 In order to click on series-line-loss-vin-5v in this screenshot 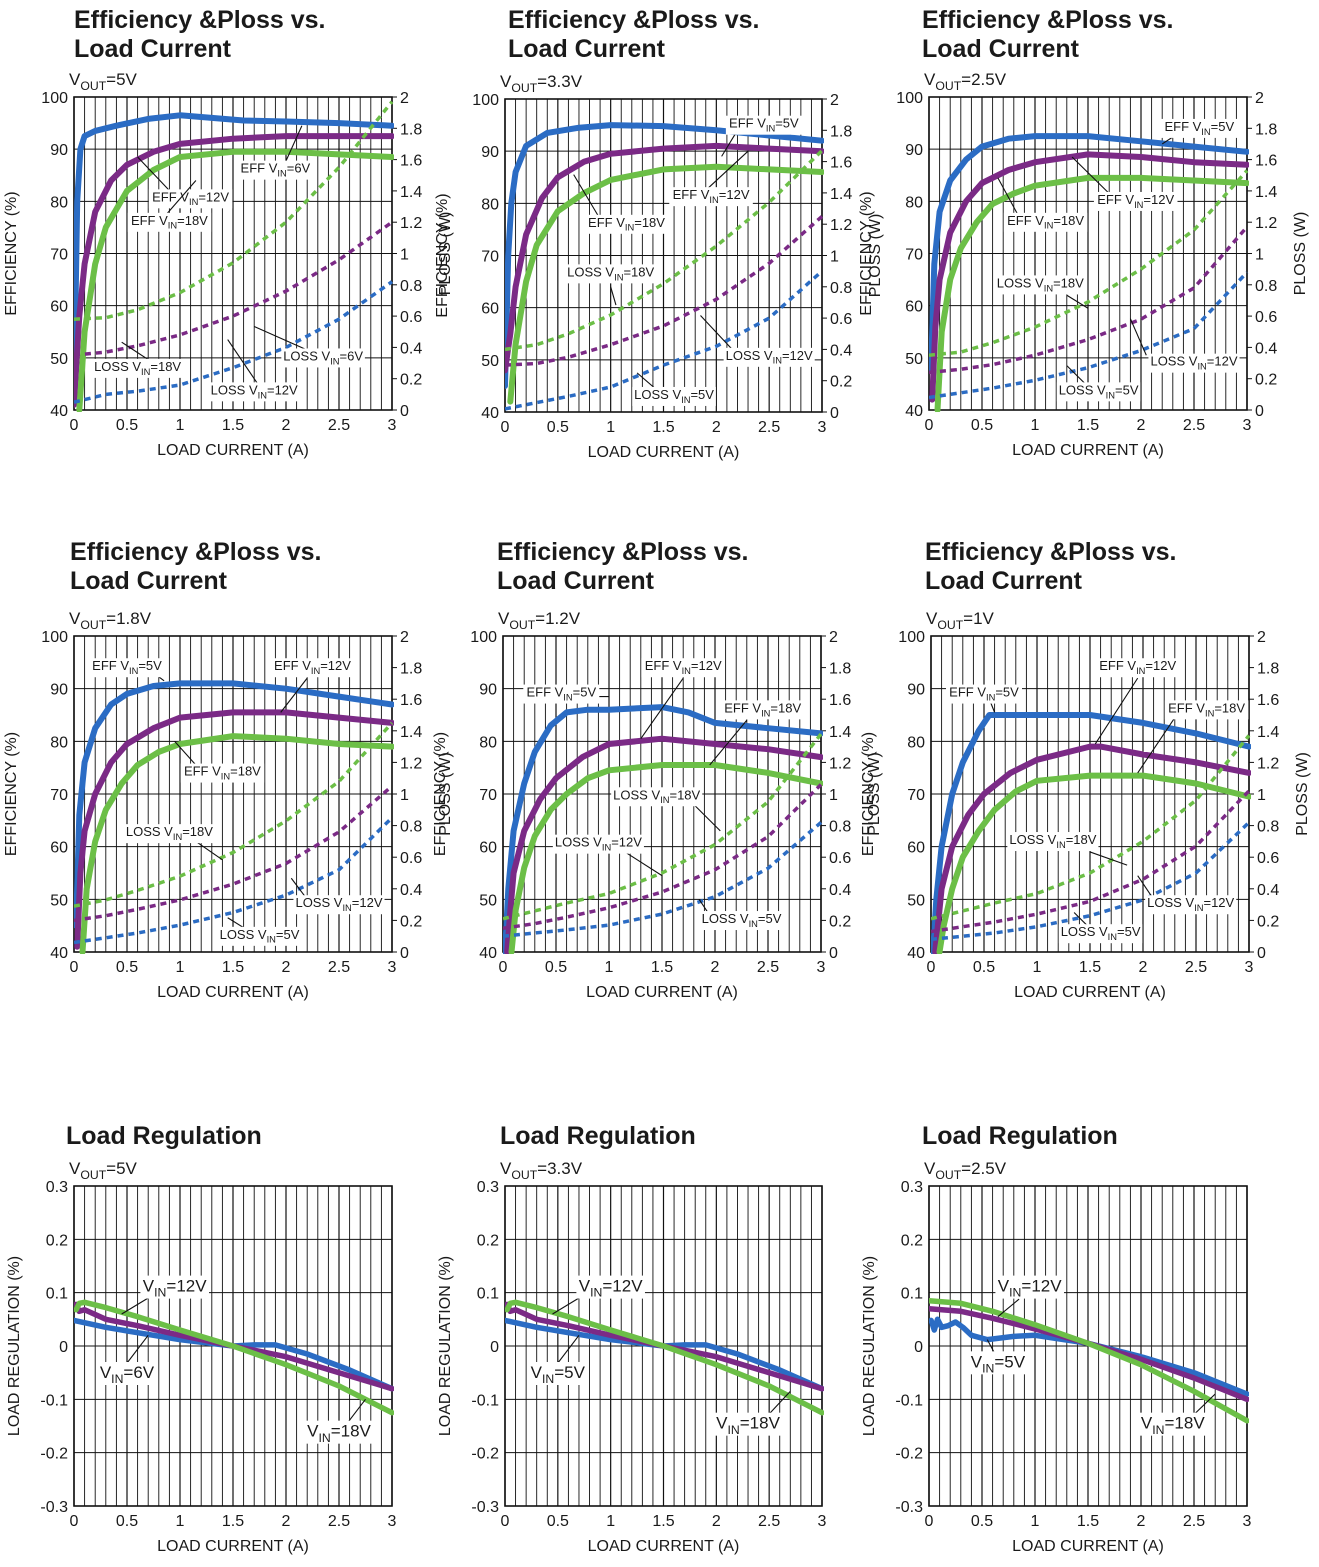, I will do `click(234, 880)`.